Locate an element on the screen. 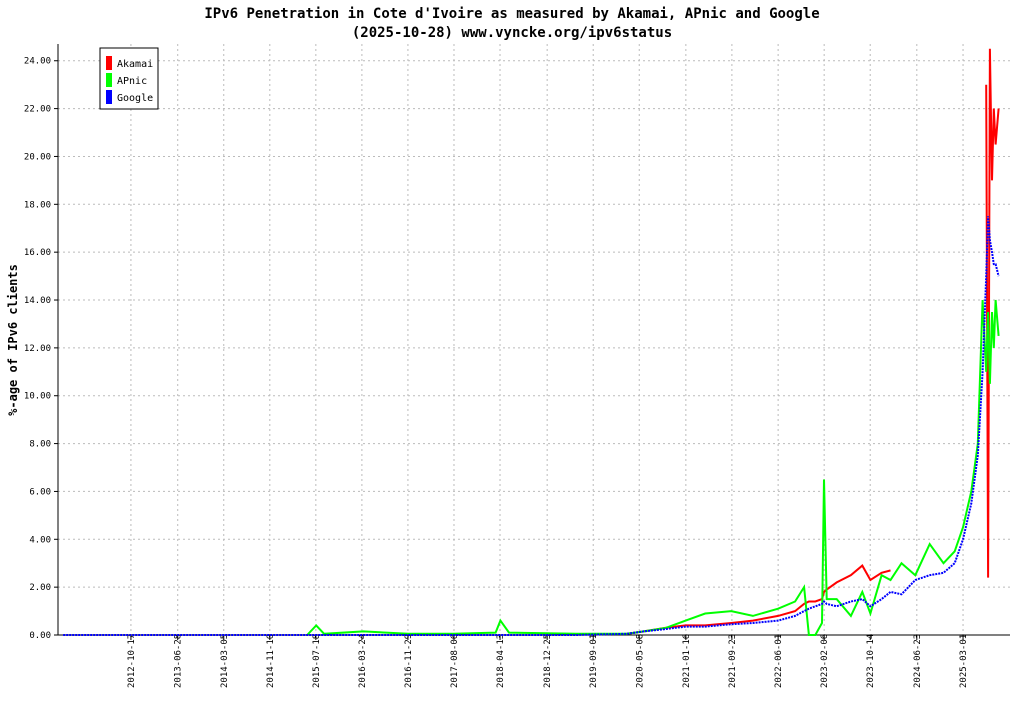 This screenshot has width=1024, height=704. x-tick-label: 2016-03-24 is located at coordinates (363, 661).